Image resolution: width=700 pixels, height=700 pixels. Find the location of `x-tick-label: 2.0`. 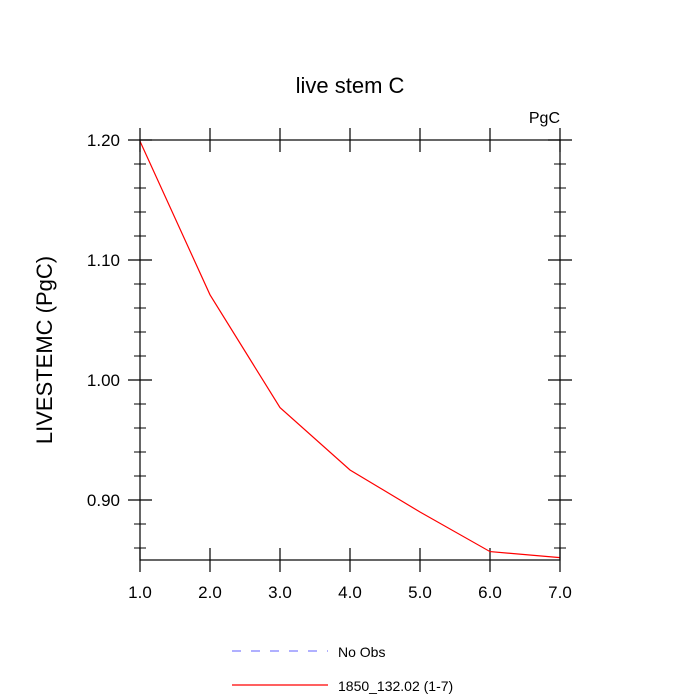

x-tick-label: 2.0 is located at coordinates (210, 592).